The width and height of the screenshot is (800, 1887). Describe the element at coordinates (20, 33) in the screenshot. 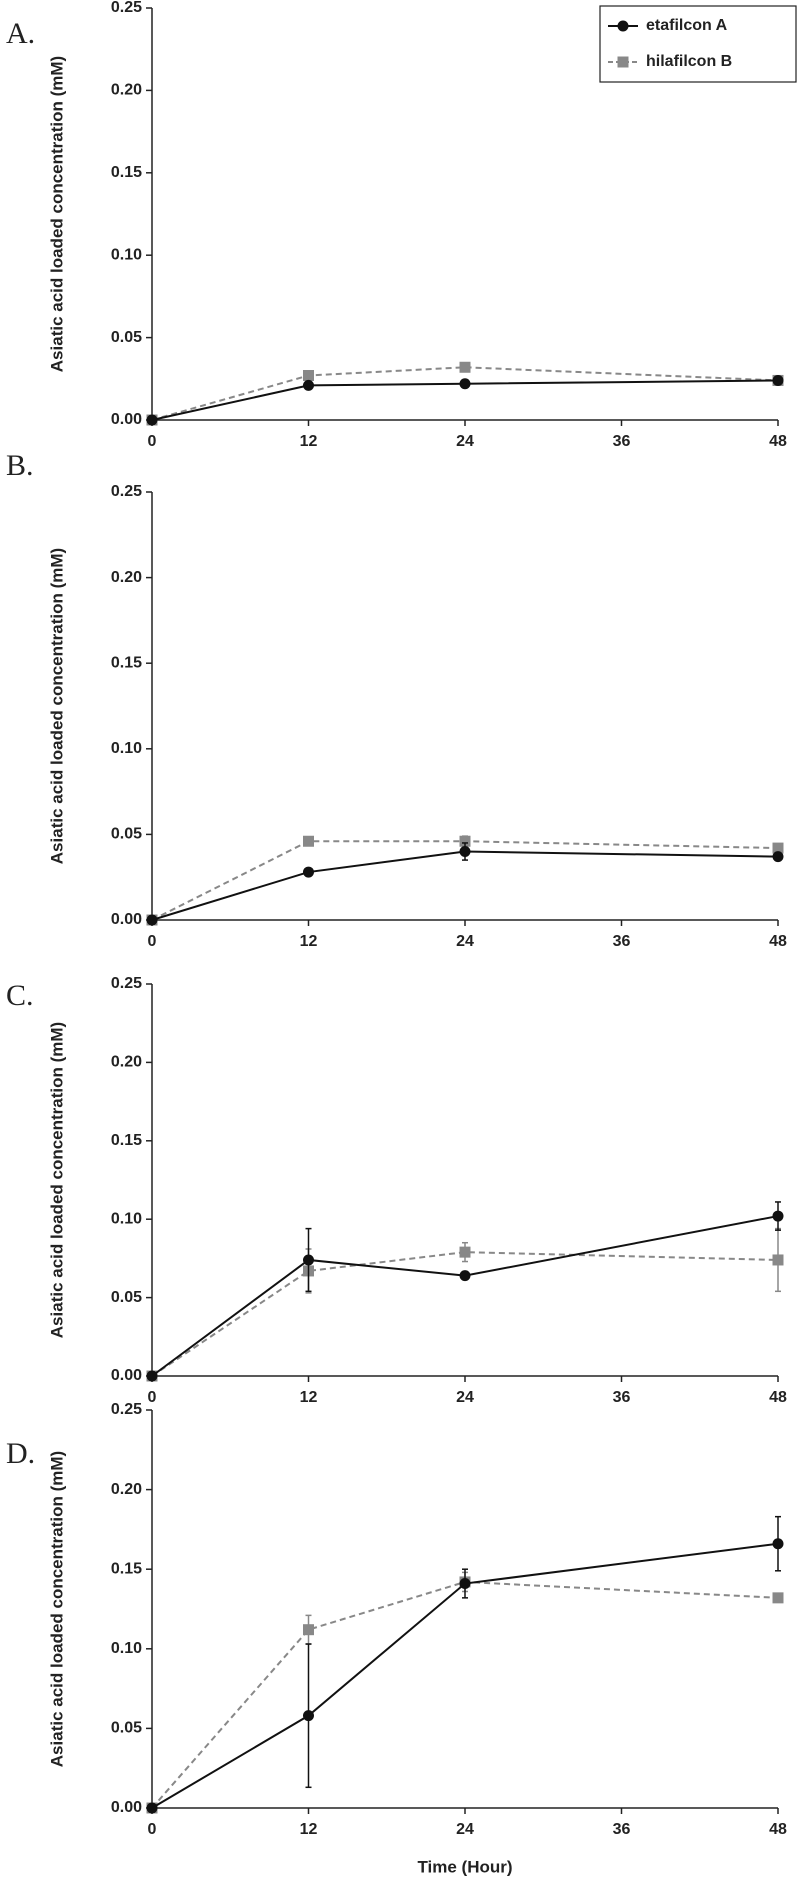

I see `panel-label: A.` at that location.